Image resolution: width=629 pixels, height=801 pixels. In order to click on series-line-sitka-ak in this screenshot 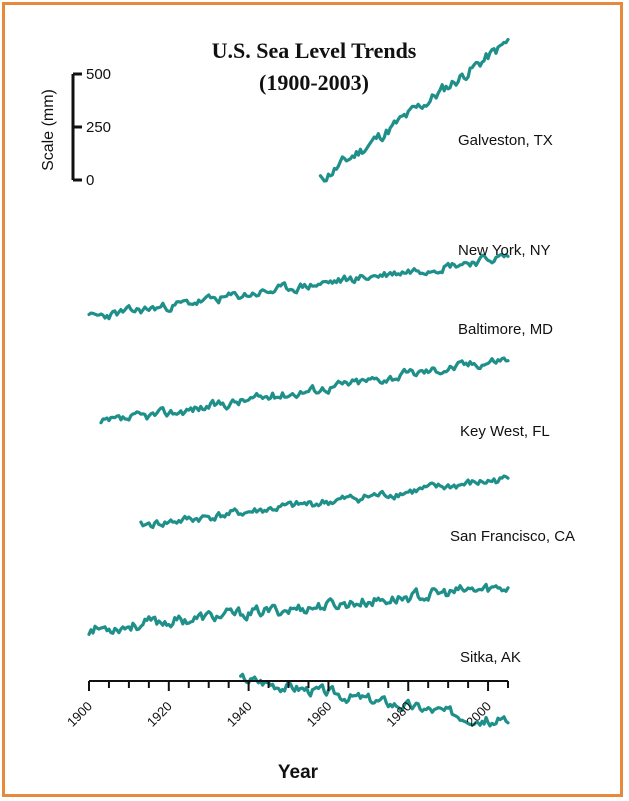, I will do `click(374, 700)`.